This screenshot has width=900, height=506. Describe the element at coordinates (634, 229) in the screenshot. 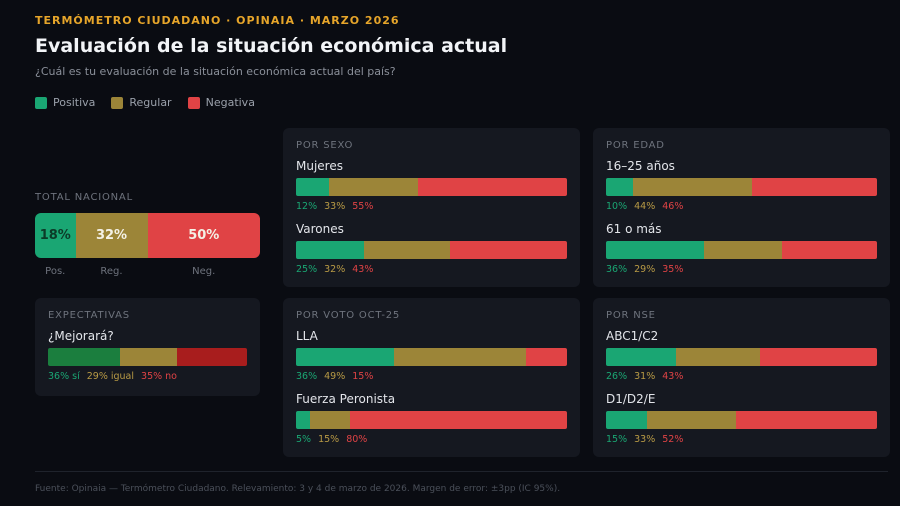

I see `segment-name: 61 o más` at that location.